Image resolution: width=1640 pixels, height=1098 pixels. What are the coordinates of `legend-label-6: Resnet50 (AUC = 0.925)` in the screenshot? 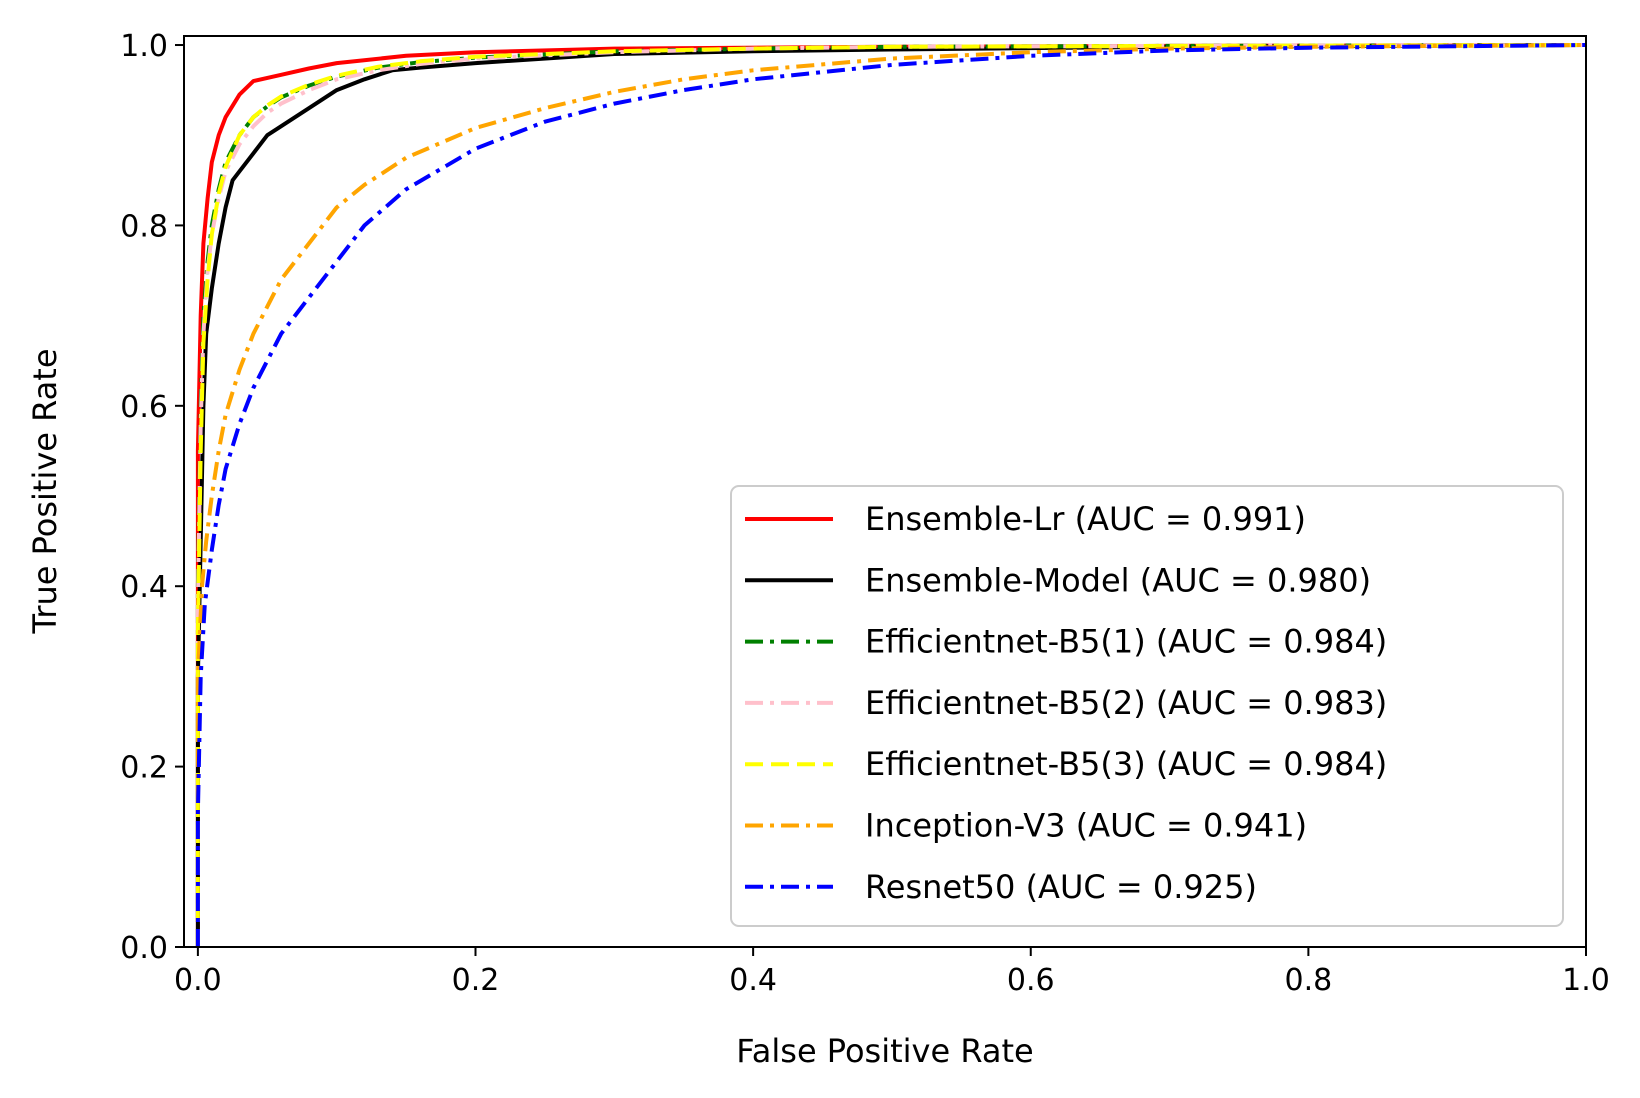 It's located at (1061, 887).